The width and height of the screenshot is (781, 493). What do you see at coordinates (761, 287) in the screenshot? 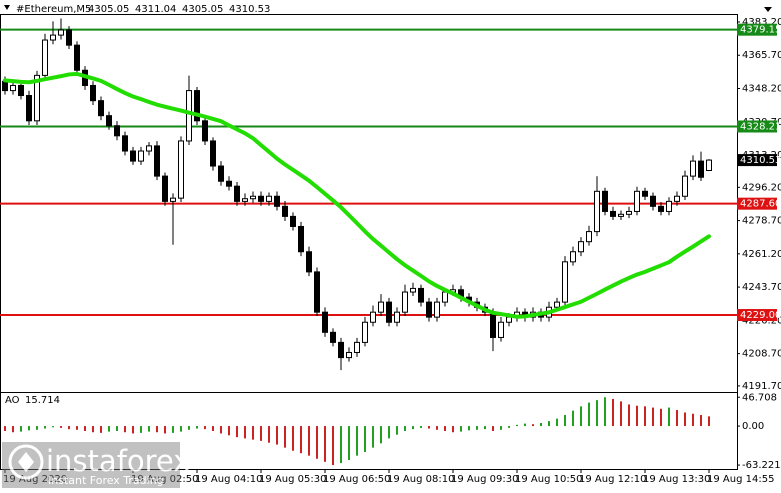
I see `y-tick-label: 4243.70` at bounding box center [761, 287].